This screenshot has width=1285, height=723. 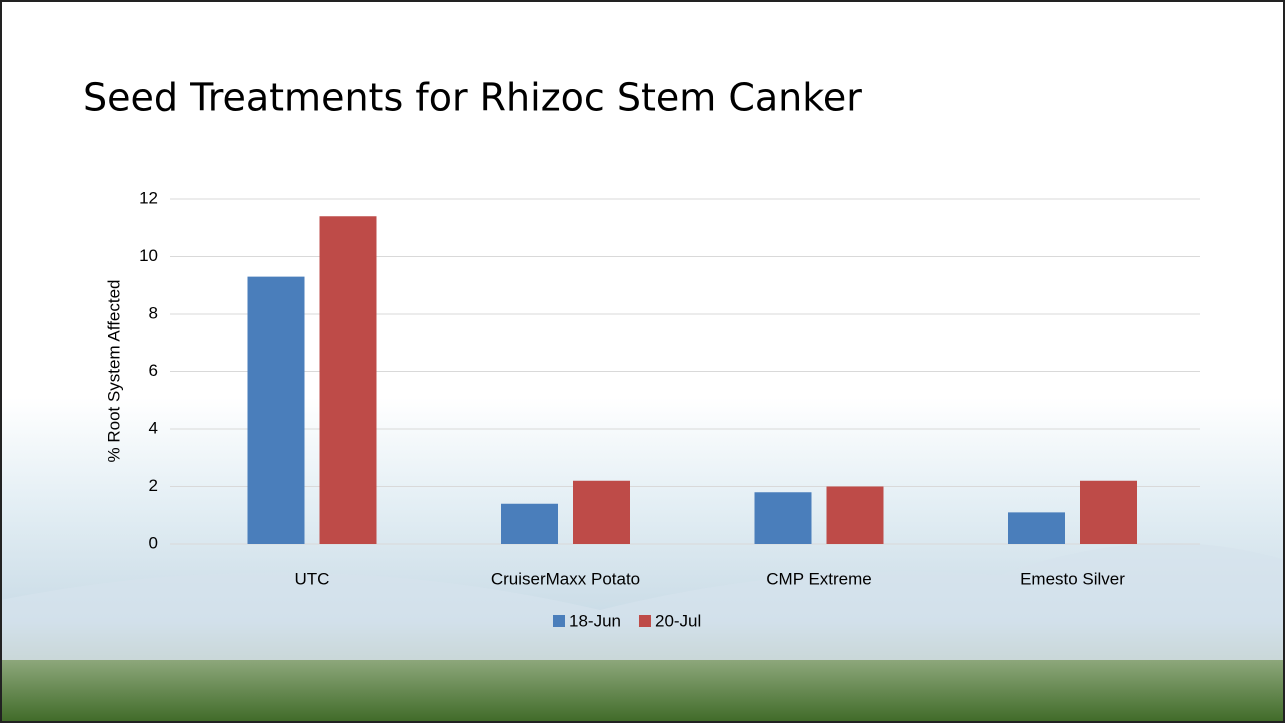 I want to click on y-tick-label: 12, so click(x=148, y=197).